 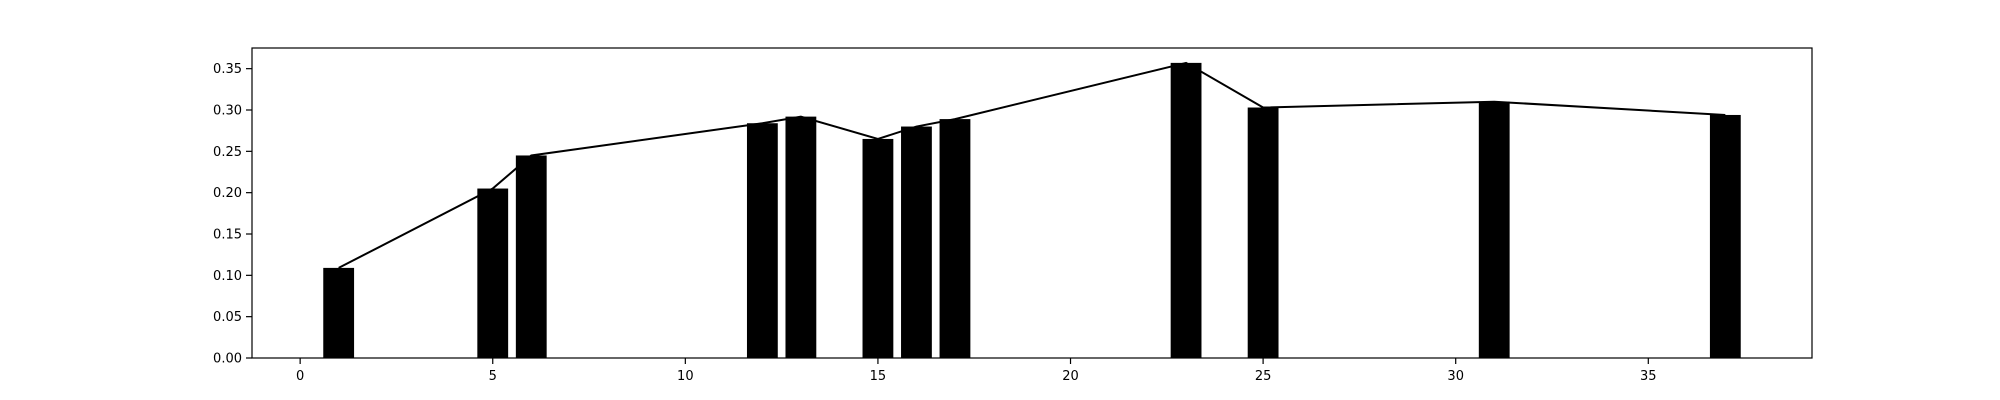 What do you see at coordinates (1648, 376) in the screenshot?
I see `x-tick-label: 35` at bounding box center [1648, 376].